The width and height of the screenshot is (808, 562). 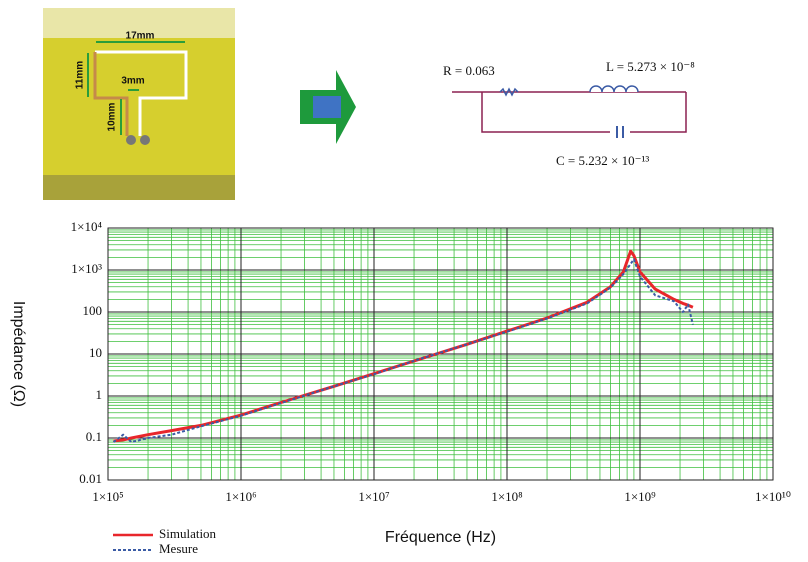 What do you see at coordinates (773, 496) in the screenshot?
I see `x-tick-label: 1×10¹⁰` at bounding box center [773, 496].